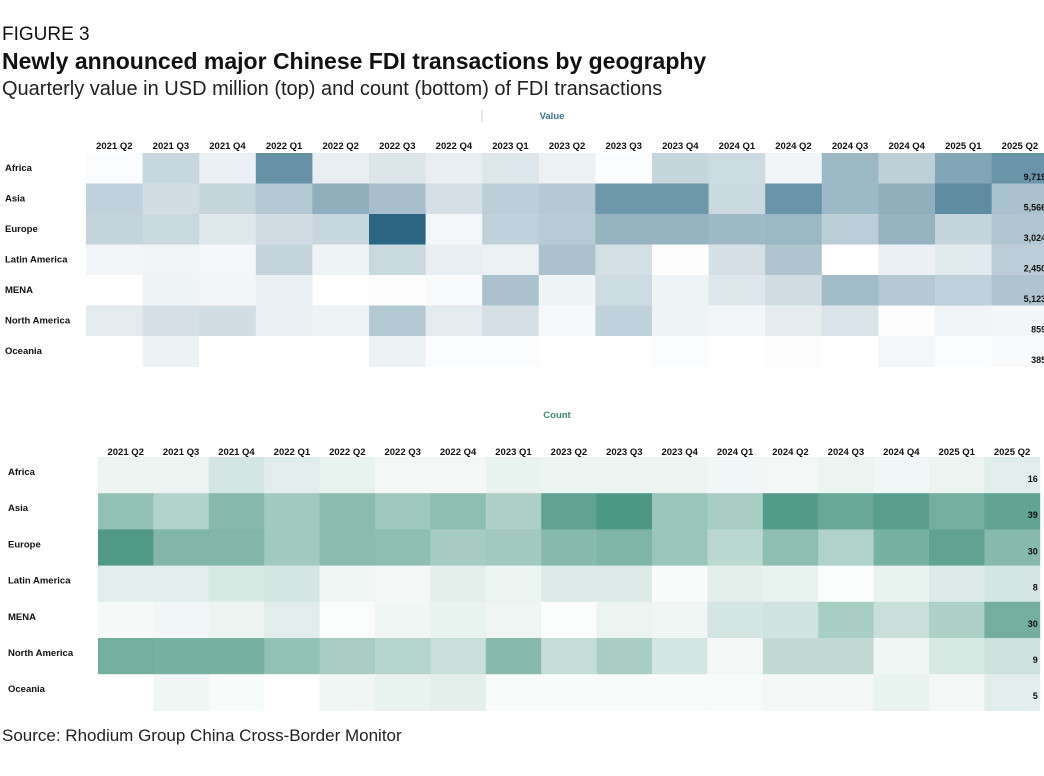 The image size is (1044, 776). What do you see at coordinates (402, 452) in the screenshot?
I see `count-col-label: 2022 Q3` at bounding box center [402, 452].